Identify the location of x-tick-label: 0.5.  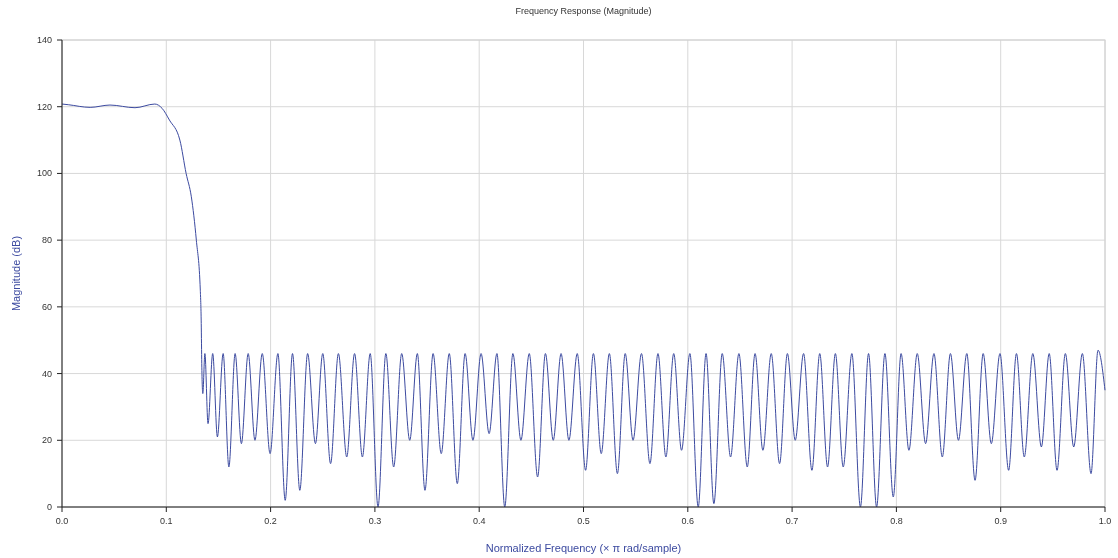
(583, 521).